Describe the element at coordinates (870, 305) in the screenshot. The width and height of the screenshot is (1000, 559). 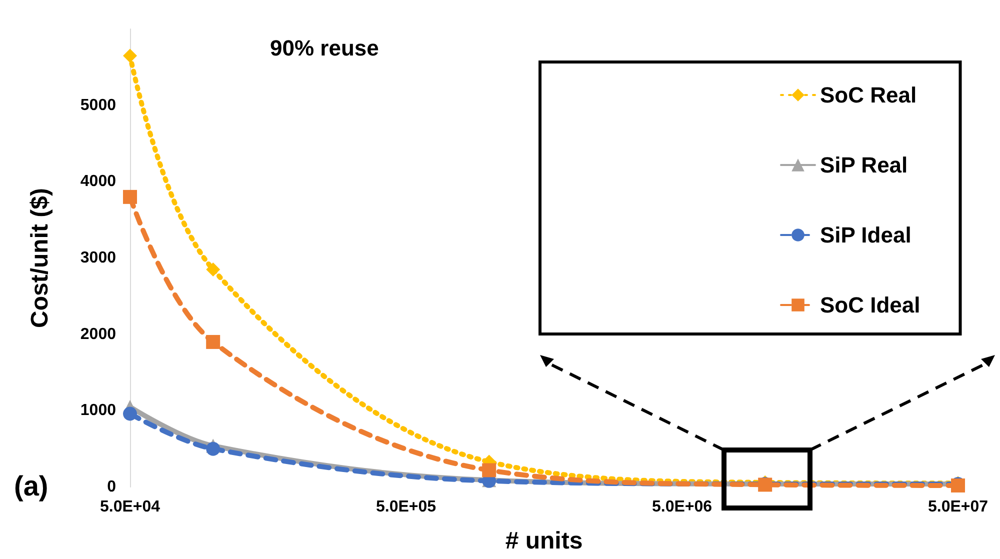
I see `legend-label: SoC Ideal` at that location.